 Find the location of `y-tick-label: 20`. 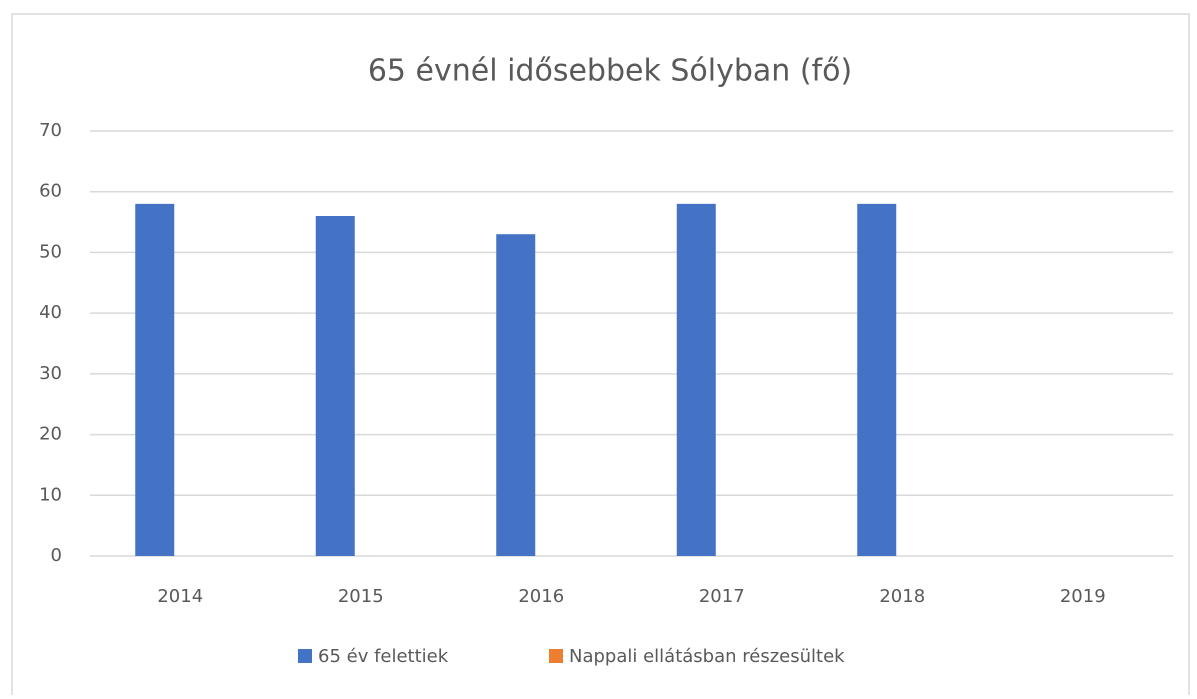

y-tick-label: 20 is located at coordinates (50, 434).